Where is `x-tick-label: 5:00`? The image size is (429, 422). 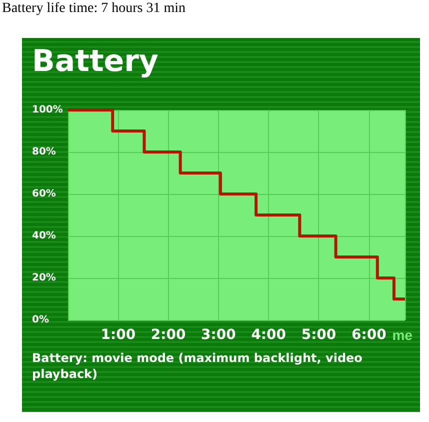
x-tick-label: 5:00 is located at coordinates (318, 335).